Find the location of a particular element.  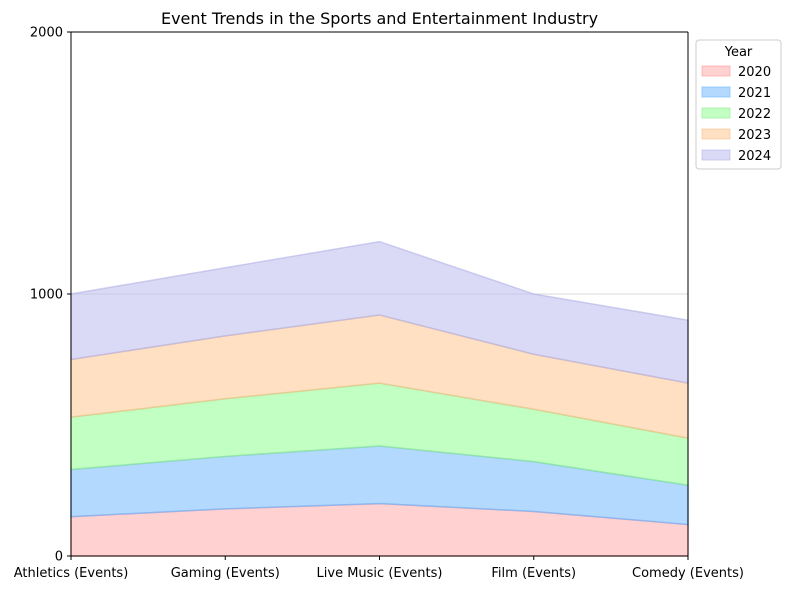

y-tick-label: 0 is located at coordinates (59, 557).